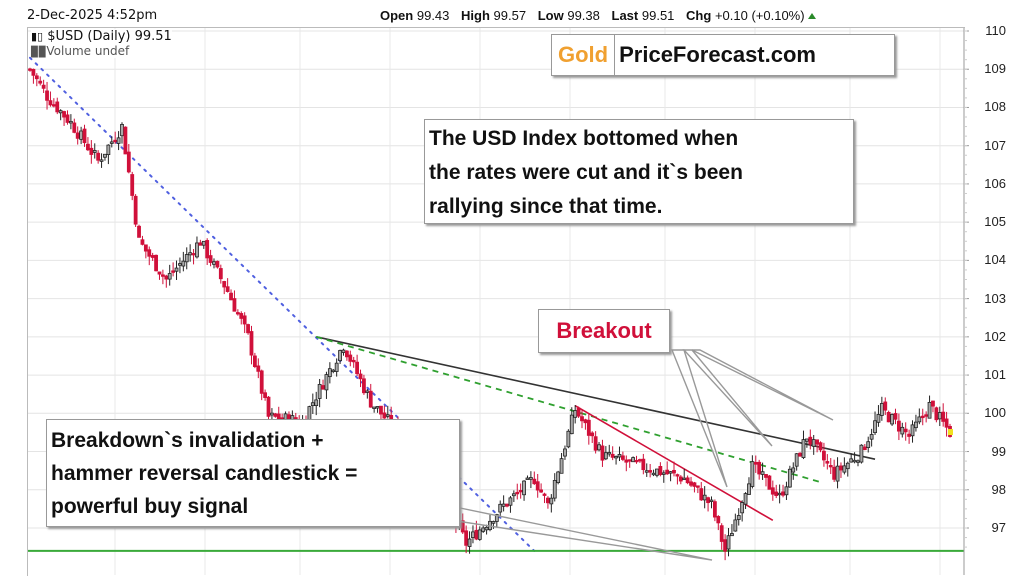  Describe the element at coordinates (995, 107) in the screenshot. I see `y-tick-label: 108` at that location.